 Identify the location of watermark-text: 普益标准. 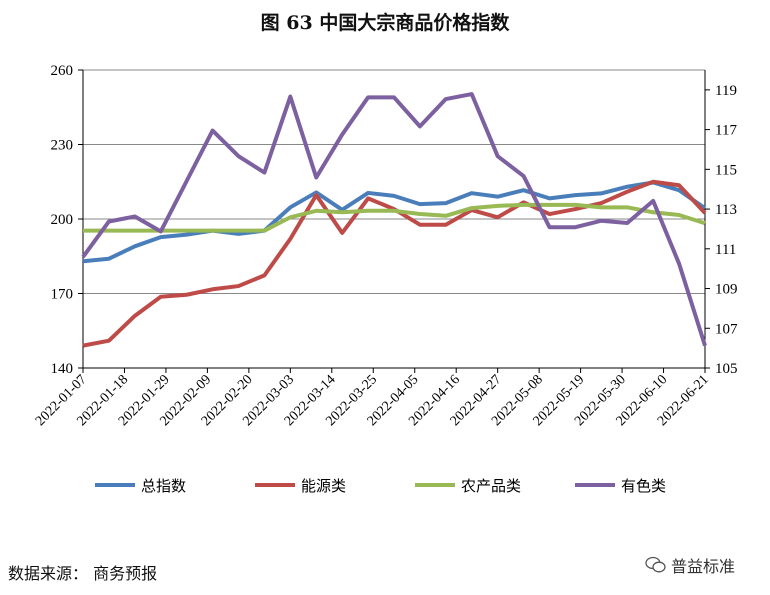
(703, 566).